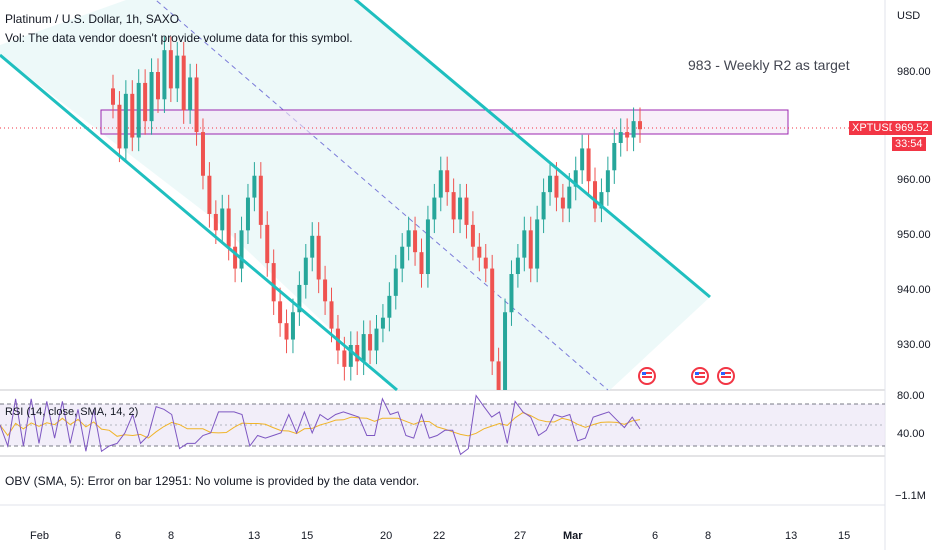  What do you see at coordinates (909, 144) in the screenshot?
I see `bar-countdown: 33:54` at bounding box center [909, 144].